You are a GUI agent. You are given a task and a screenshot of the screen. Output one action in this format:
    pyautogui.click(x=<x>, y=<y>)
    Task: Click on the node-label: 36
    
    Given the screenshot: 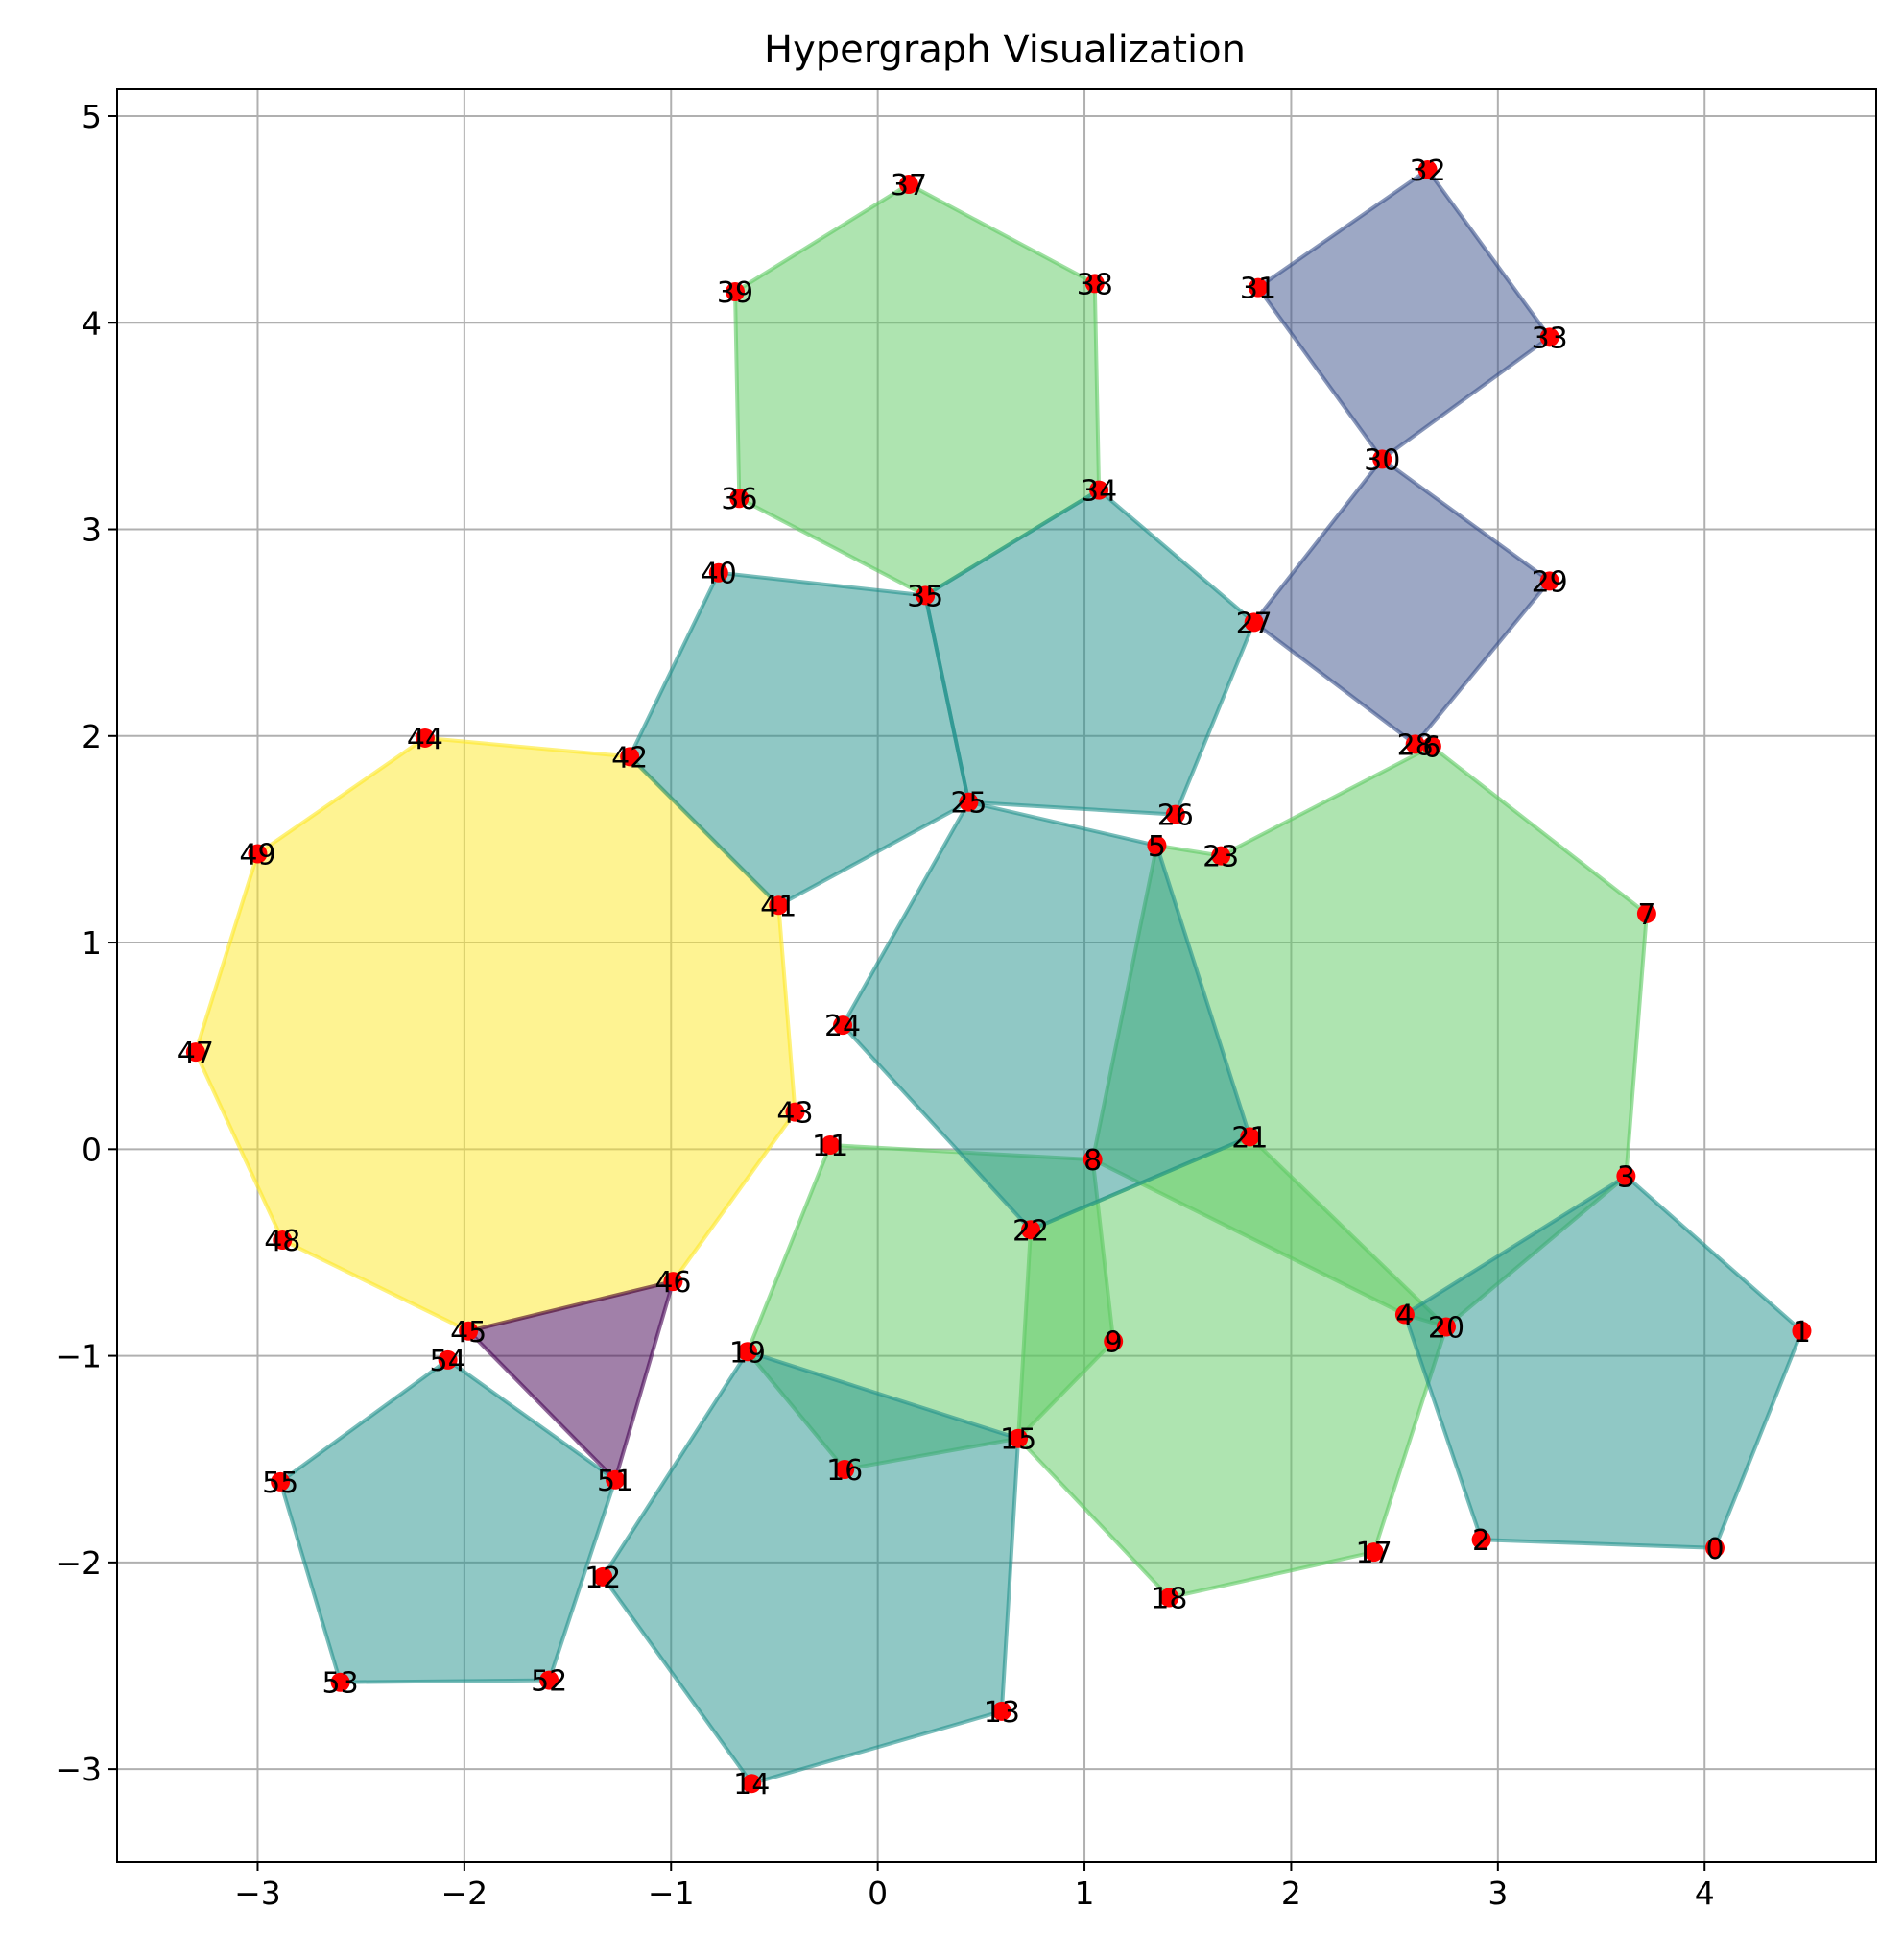 What is the action you would take?
    pyautogui.click(x=739, y=499)
    